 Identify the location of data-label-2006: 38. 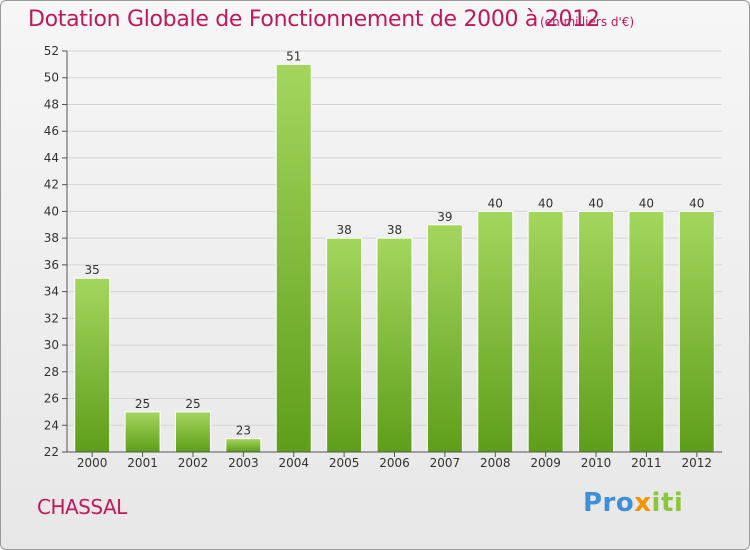
(394, 230).